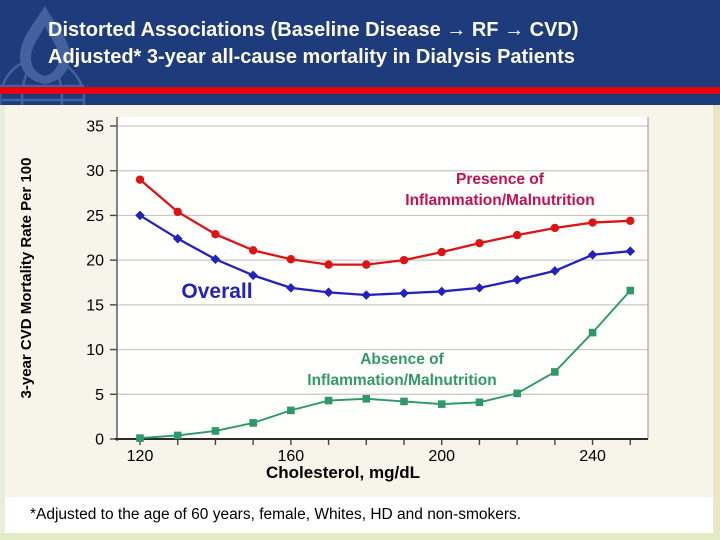 Image resolution: width=720 pixels, height=540 pixels. I want to click on series-label: Absence of, so click(402, 359).